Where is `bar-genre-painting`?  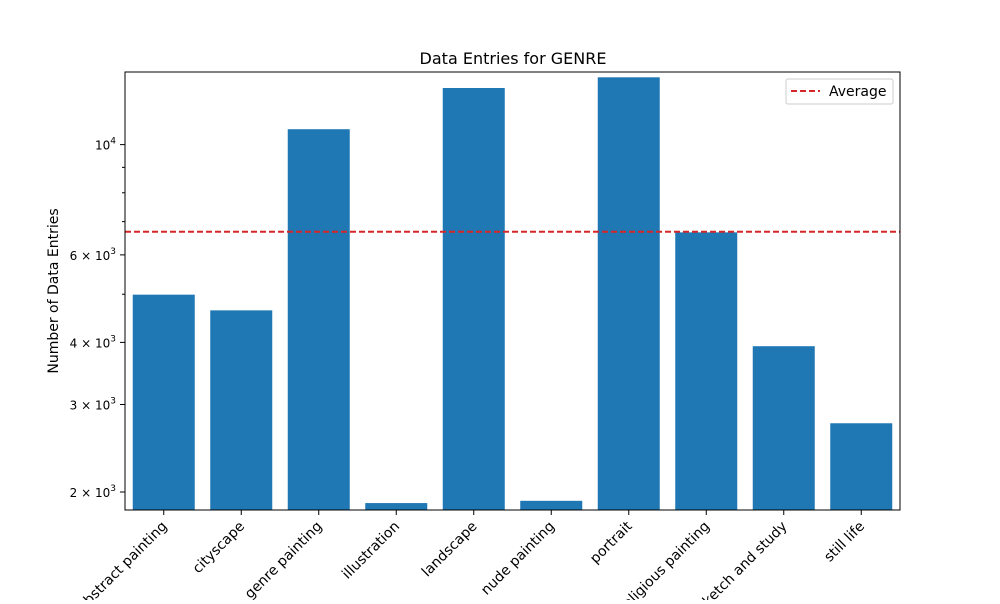 bar-genre-painting is located at coordinates (318, 320).